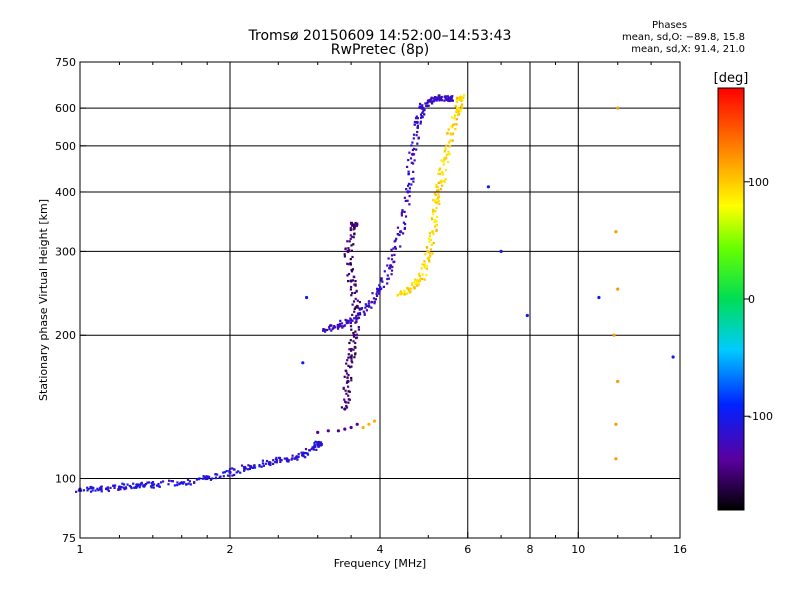  I want to click on chart-title: Tromsø 20150609 14:52:00–14:53:43, so click(380, 36).